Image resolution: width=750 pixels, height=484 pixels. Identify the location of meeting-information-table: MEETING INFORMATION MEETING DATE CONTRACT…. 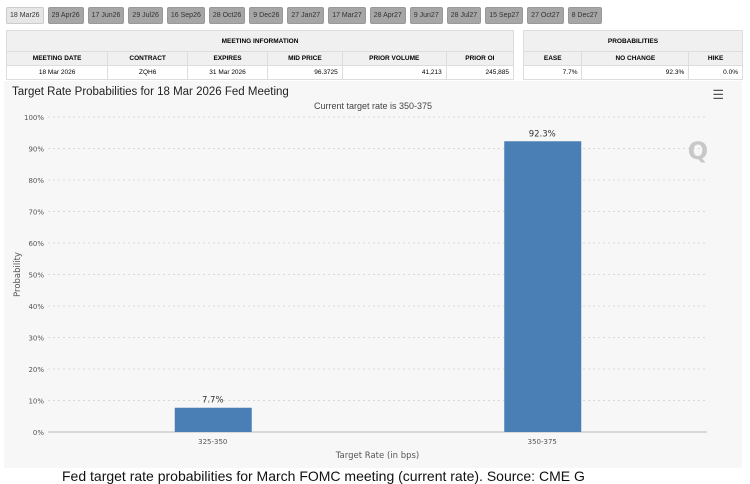
(260, 55).